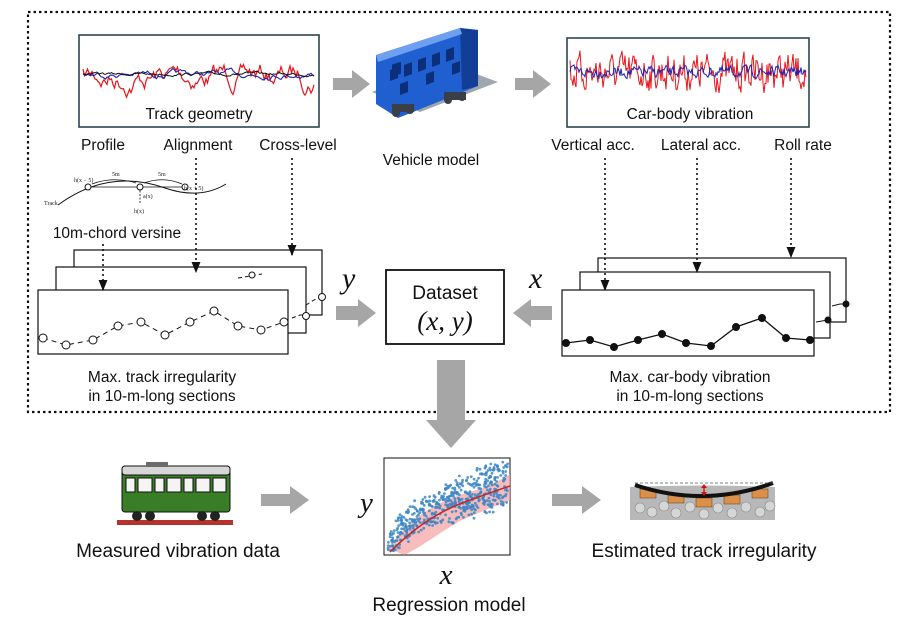  What do you see at coordinates (705, 307) in the screenshot?
I see `car-body-vibration-plots` at bounding box center [705, 307].